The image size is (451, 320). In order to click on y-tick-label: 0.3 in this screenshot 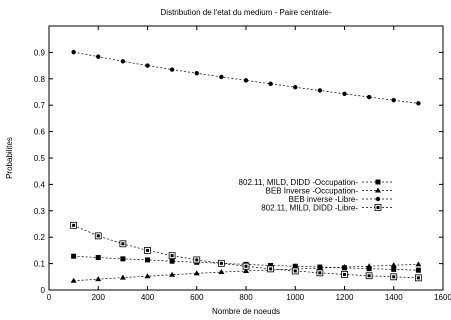, I will do `click(40, 211)`.